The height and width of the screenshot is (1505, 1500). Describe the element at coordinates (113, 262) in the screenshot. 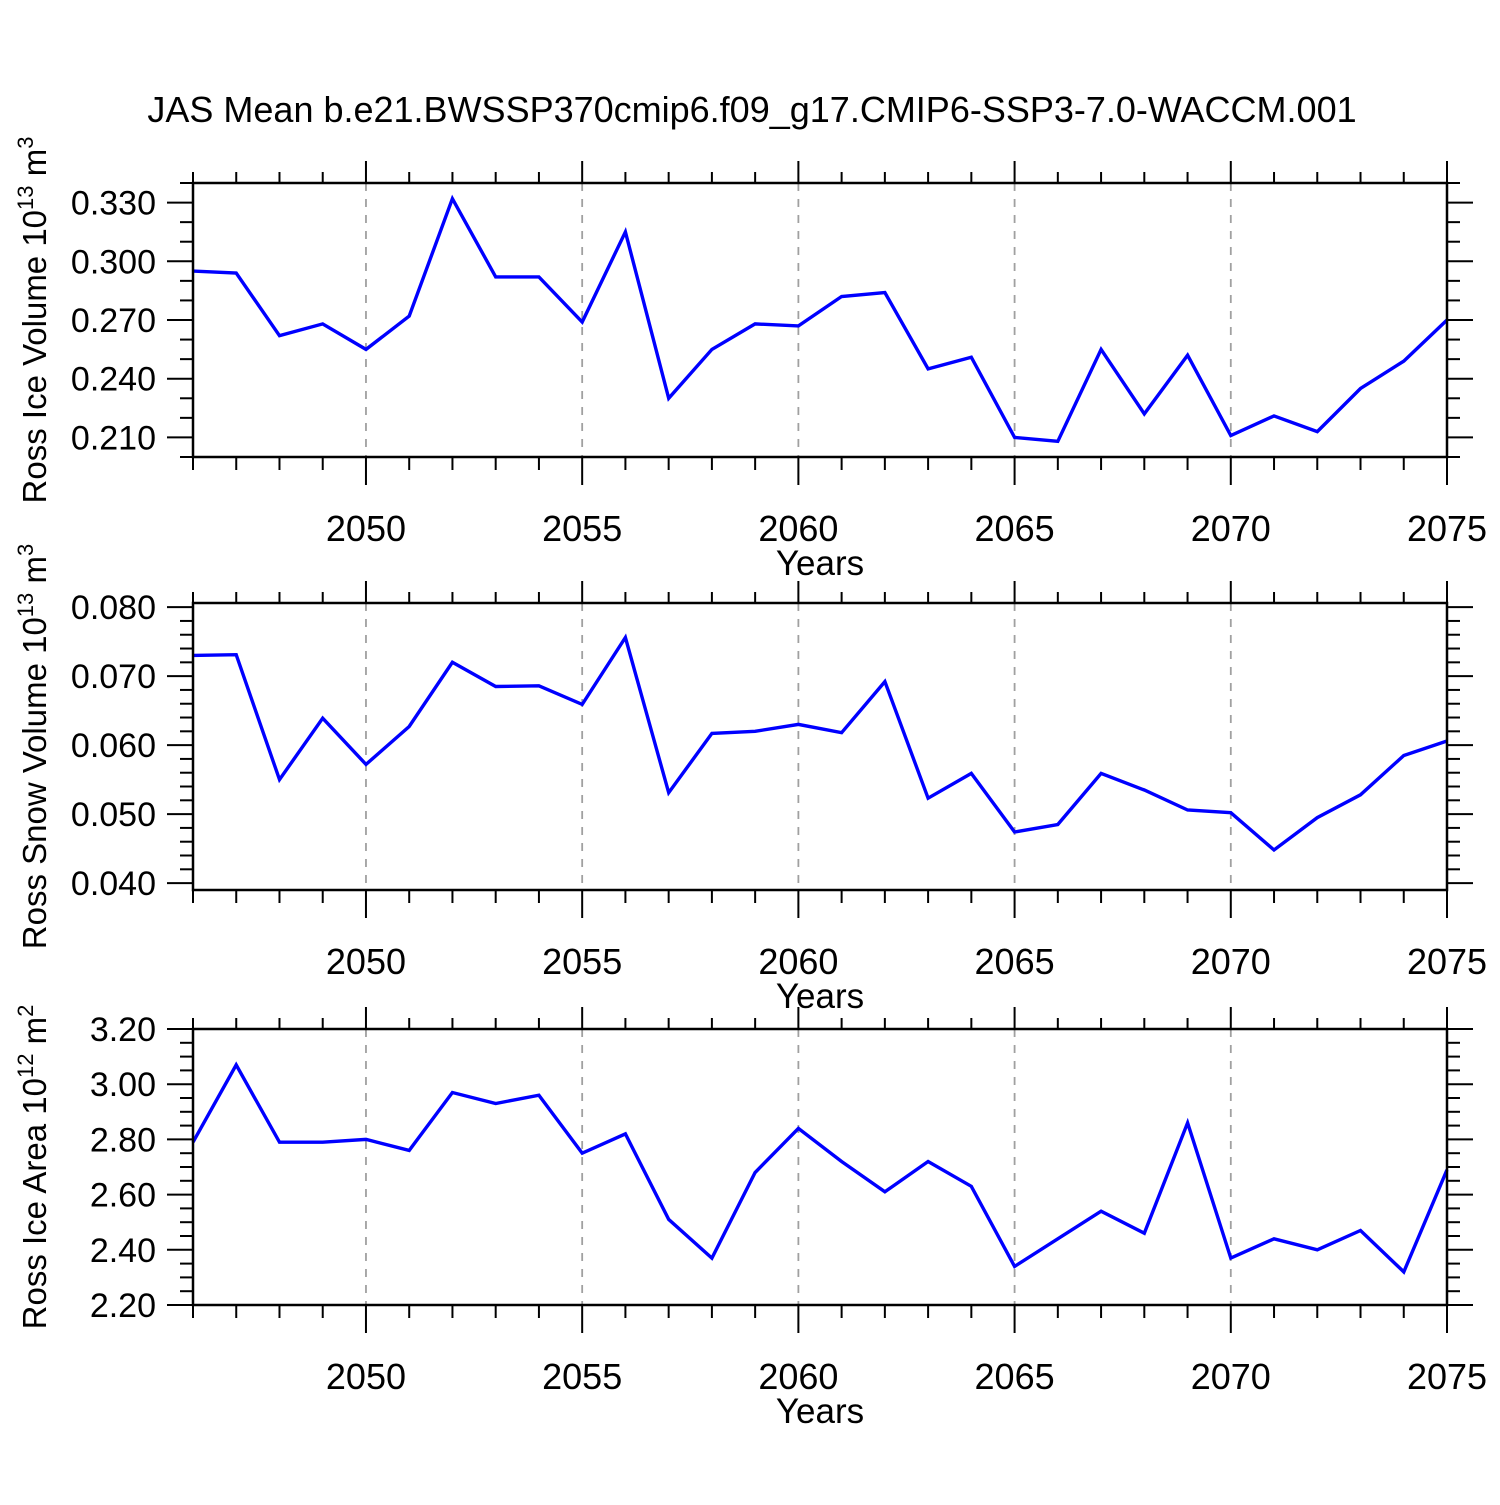

I see `y-tick-label: 0.300` at that location.